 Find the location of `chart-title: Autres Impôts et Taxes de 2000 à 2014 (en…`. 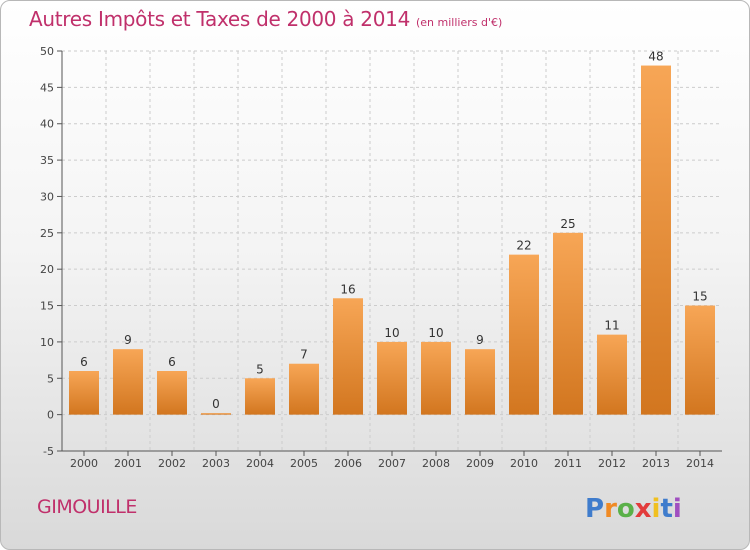

chart-title: Autres Impôts et Taxes de 2000 à 2014 (en… is located at coordinates (265, 19).